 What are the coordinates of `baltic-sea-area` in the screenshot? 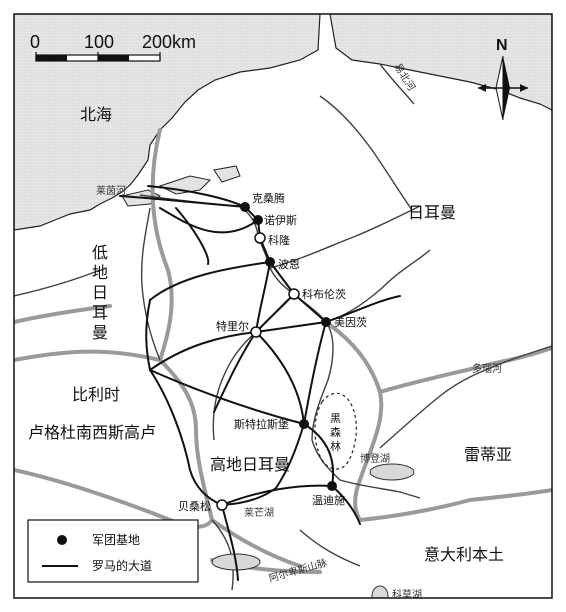 It's located at (440, 62).